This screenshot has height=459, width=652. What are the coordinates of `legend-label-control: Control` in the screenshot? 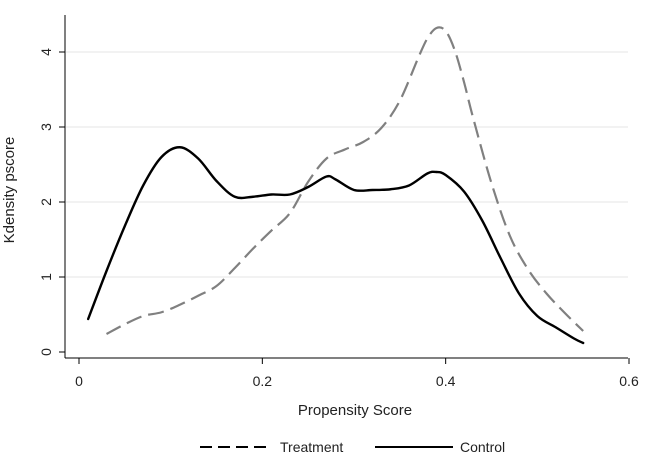 It's located at (482, 447).